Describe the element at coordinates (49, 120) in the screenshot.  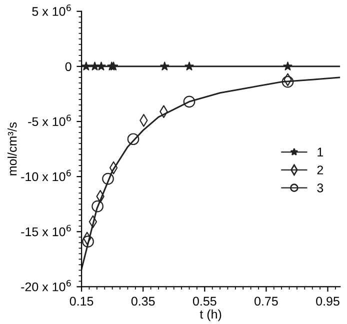
I see `y-tick-label: -5 x 10$^{6}$` at that location.